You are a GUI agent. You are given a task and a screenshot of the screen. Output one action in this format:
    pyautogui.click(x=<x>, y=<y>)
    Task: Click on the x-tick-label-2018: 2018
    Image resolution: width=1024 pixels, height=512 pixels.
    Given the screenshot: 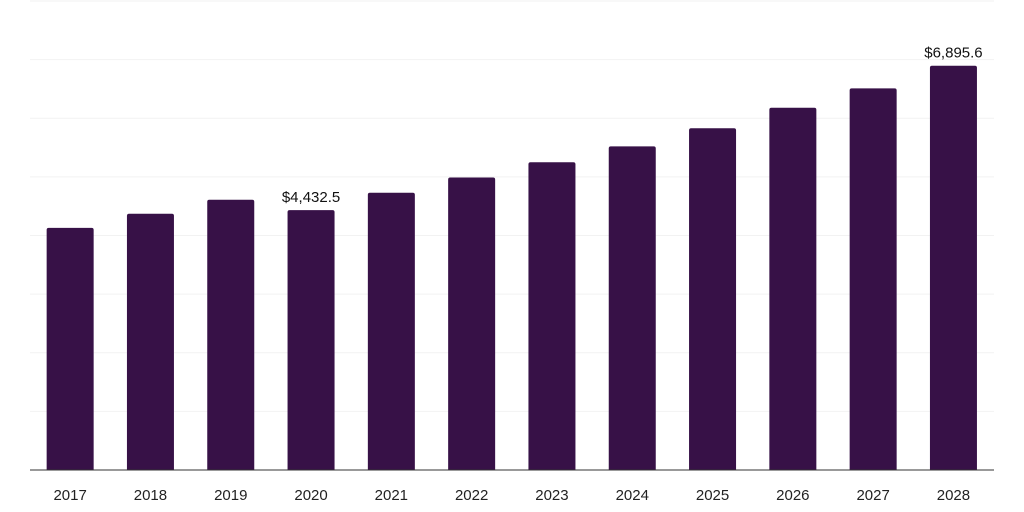 What is the action you would take?
    pyautogui.click(x=150, y=495)
    